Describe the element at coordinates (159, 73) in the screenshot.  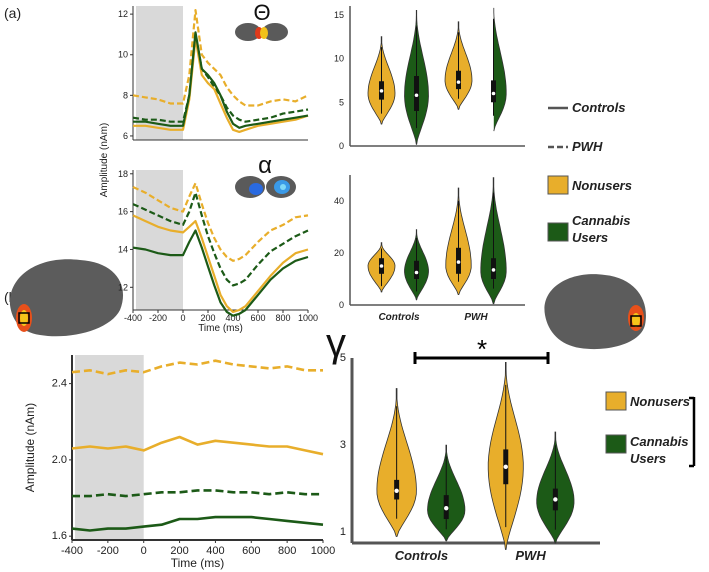
I see `baseline-shade` at that location.